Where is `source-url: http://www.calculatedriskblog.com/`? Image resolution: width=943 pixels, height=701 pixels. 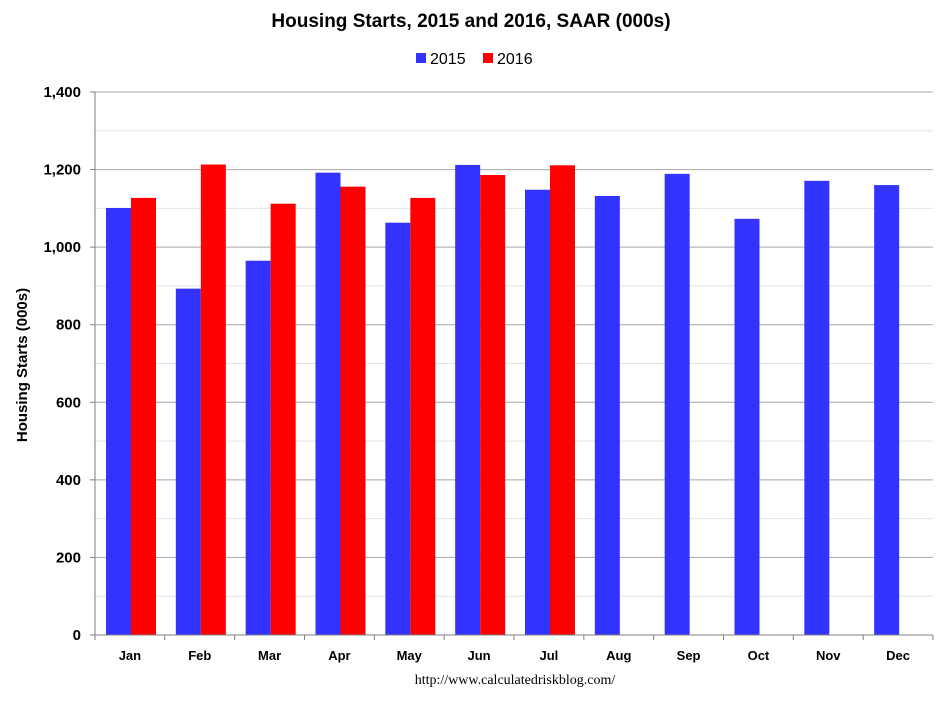
source-url: http://www.calculatedriskblog.com/ is located at coordinates (515, 680).